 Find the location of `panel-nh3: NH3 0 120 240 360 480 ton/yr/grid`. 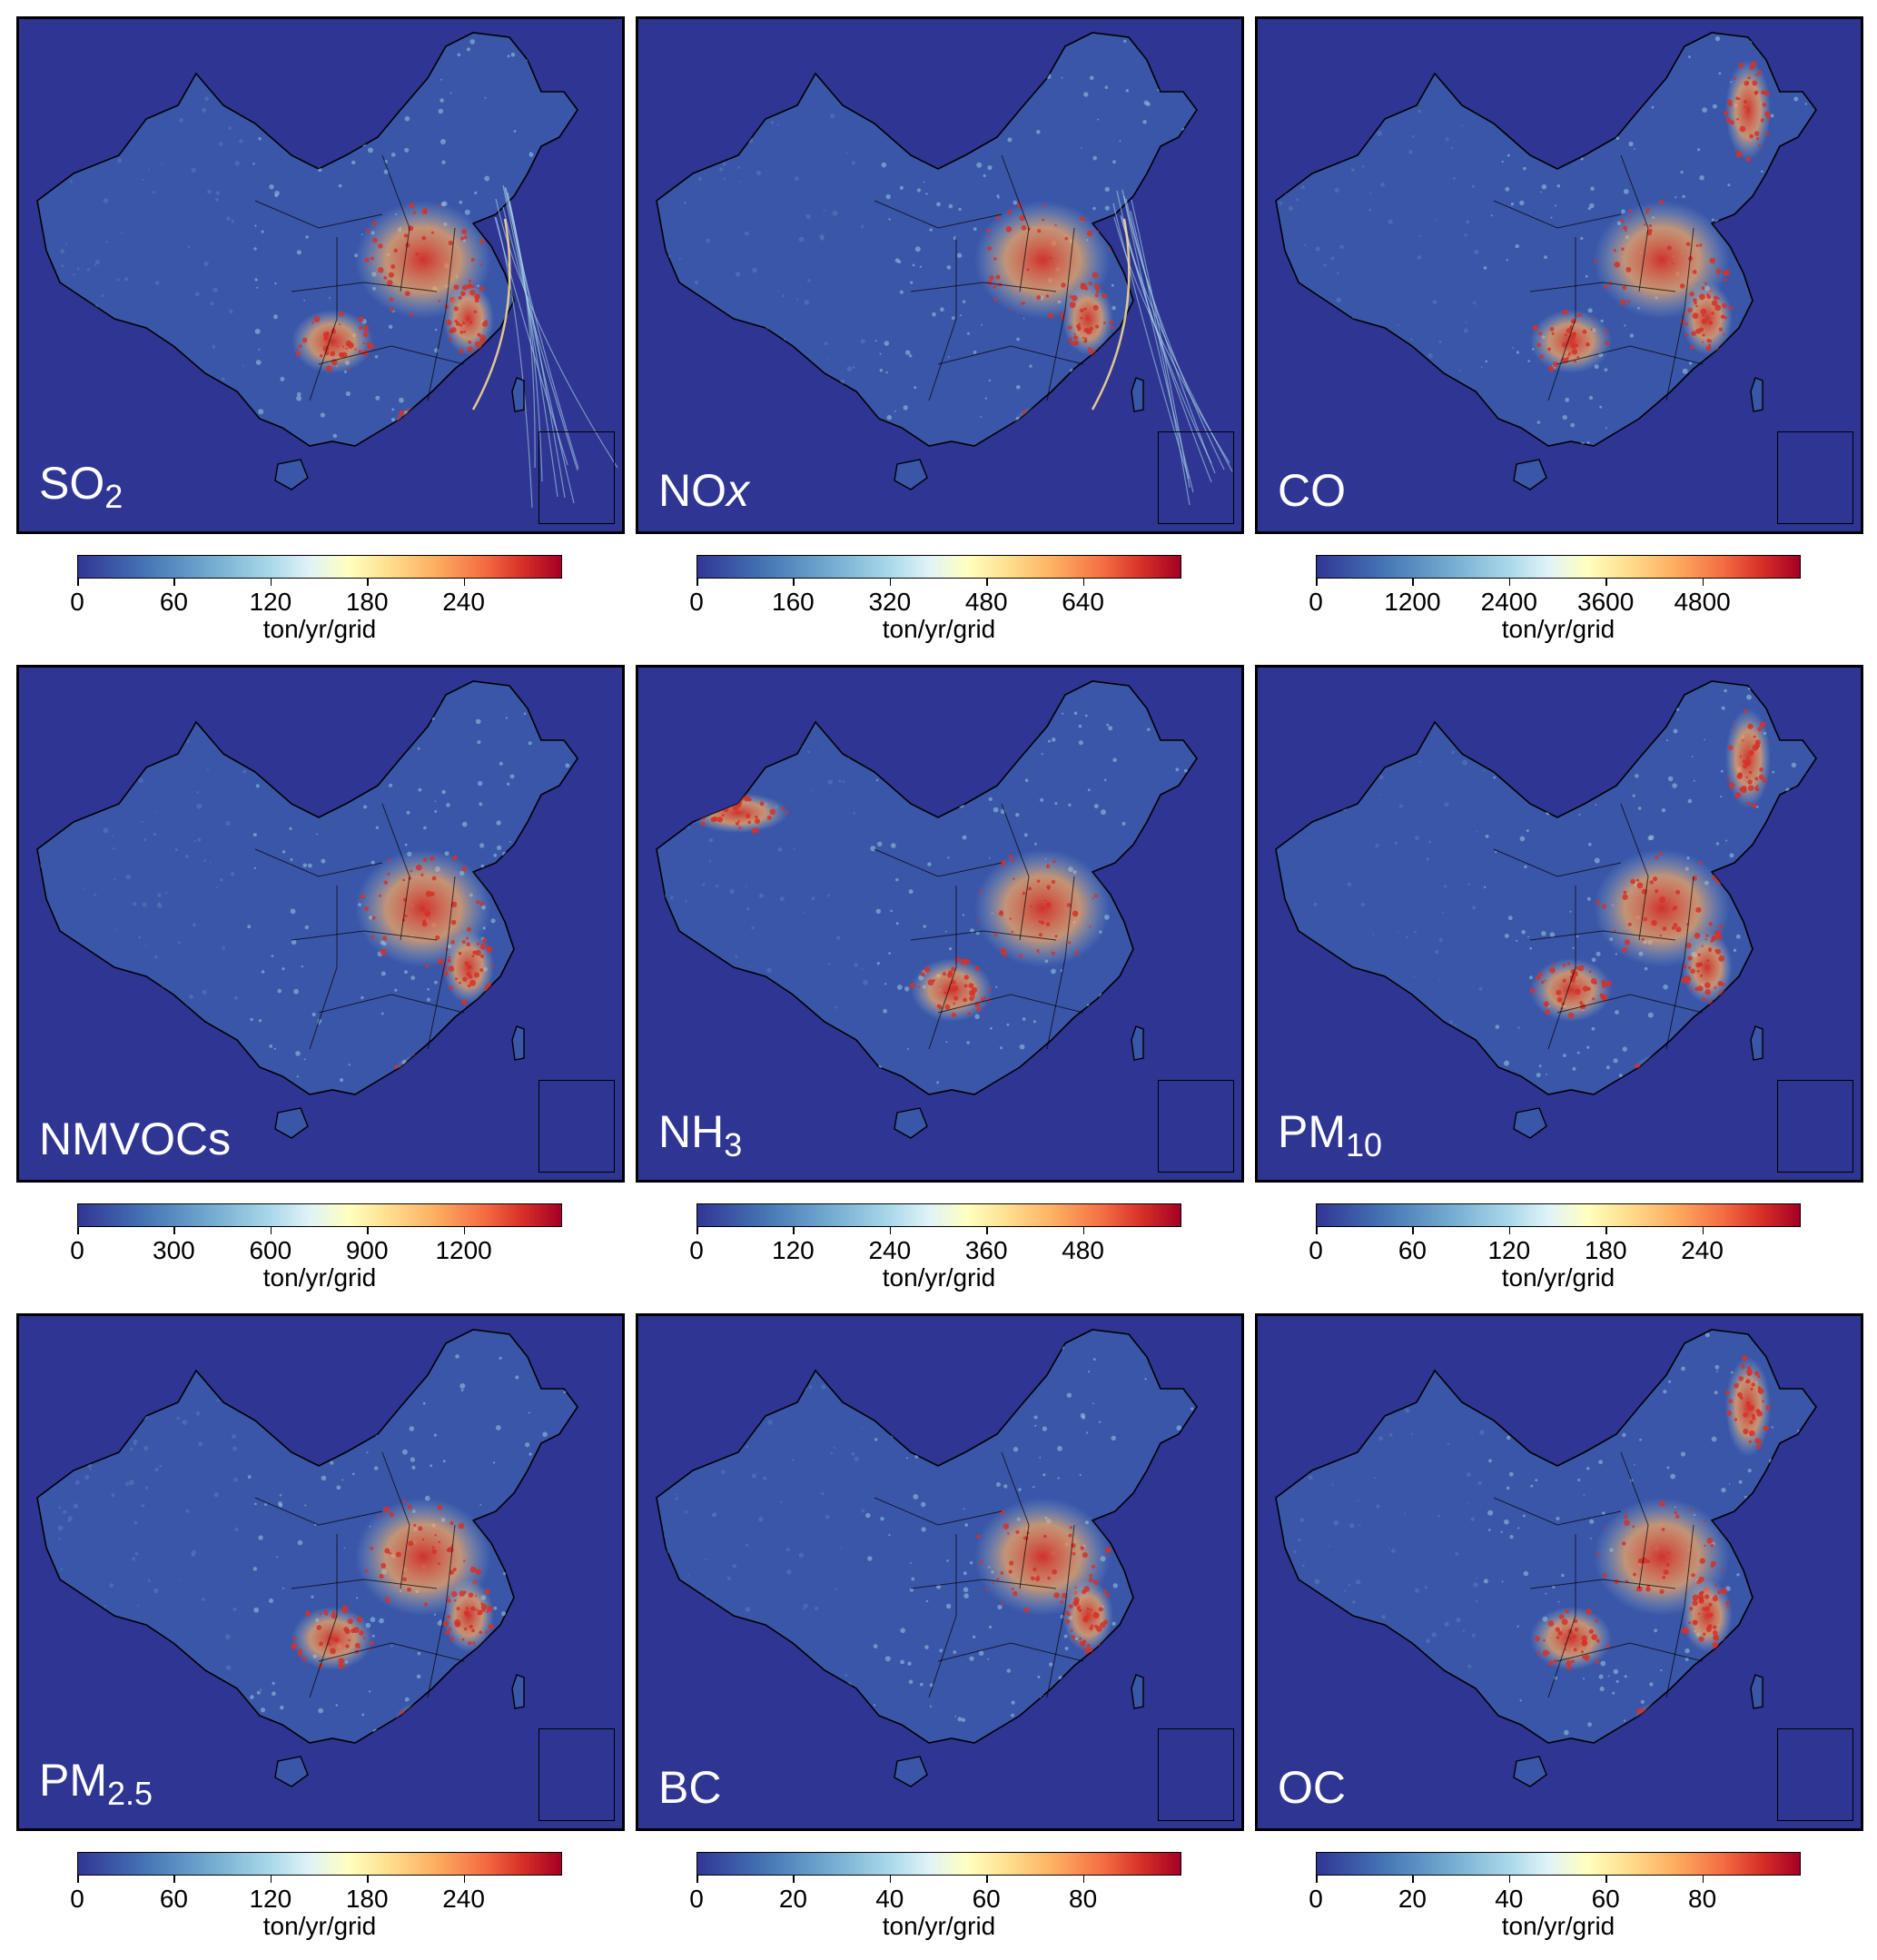

panel-nh3: NH3 0 120 240 360 480 ton/yr/grid is located at coordinates (940, 988).